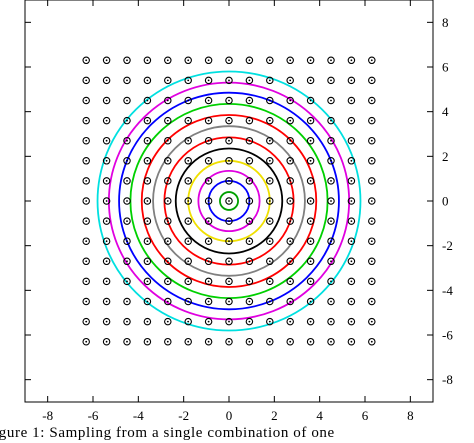 The image size is (474, 443). What do you see at coordinates (447, 379) in the screenshot?
I see `y-tick-label: -8` at bounding box center [447, 379].